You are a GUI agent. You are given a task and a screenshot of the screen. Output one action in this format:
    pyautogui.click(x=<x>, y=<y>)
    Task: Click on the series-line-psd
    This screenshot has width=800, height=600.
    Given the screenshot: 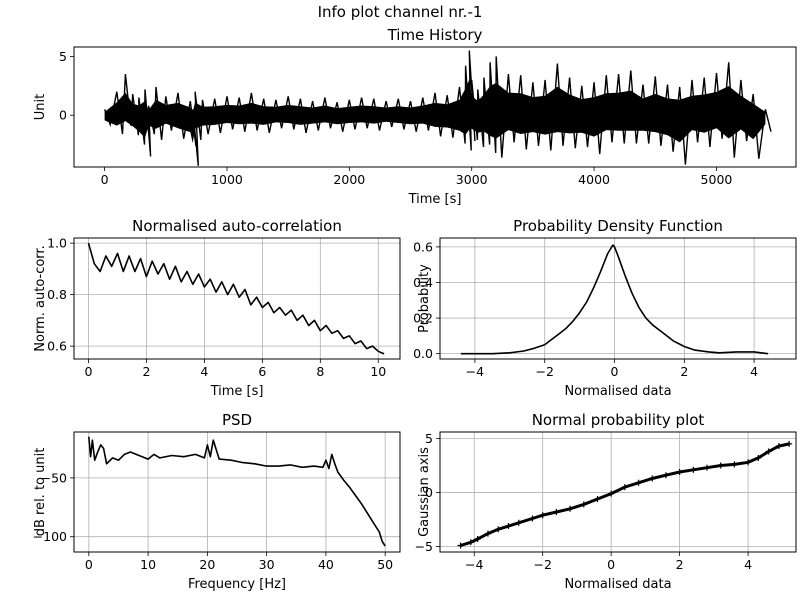 What is the action you would take?
    pyautogui.click(x=237, y=491)
    